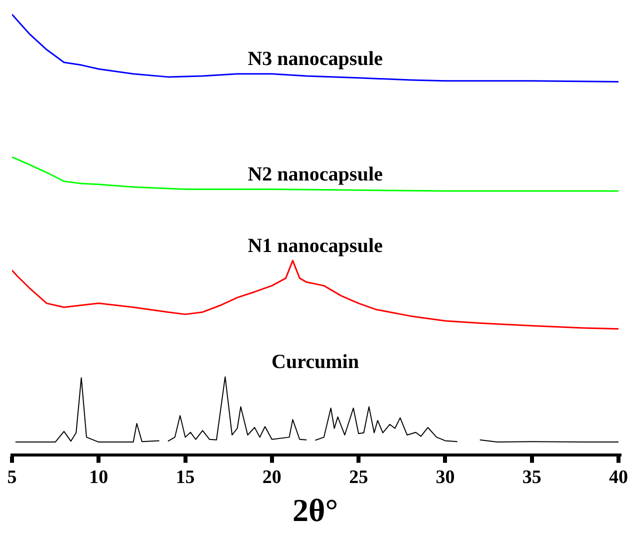 The image size is (632, 540). What do you see at coordinates (185, 477) in the screenshot?
I see `x-tick-label: 15` at bounding box center [185, 477].